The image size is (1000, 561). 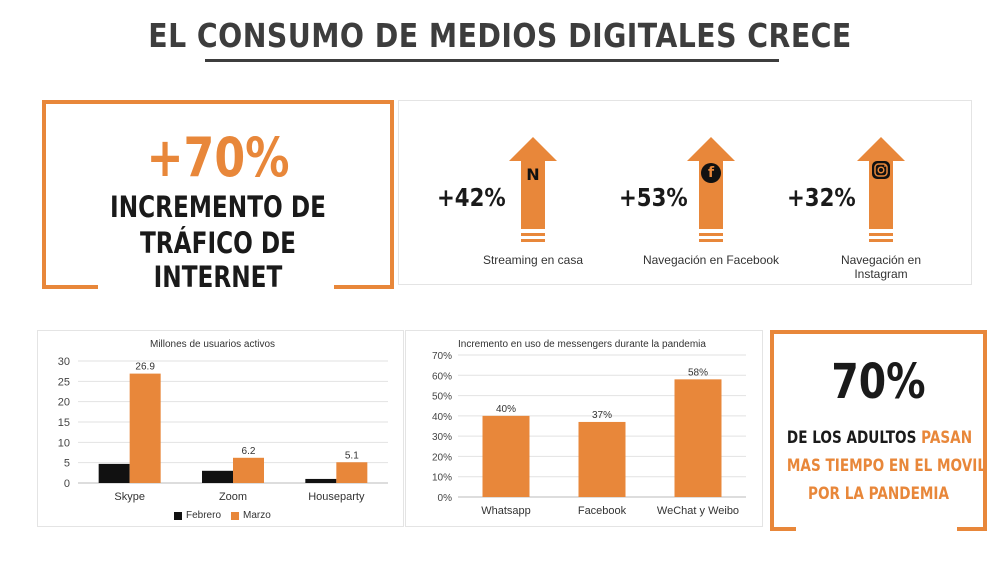 What do you see at coordinates (442, 397) in the screenshot?
I see `y-tick-label: 50%` at bounding box center [442, 397].